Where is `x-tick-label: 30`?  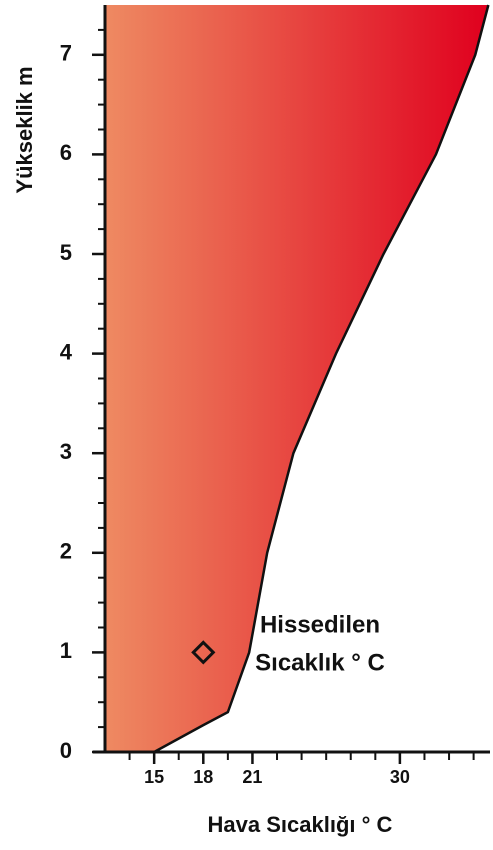 x-tick-label: 30 is located at coordinates (400, 777).